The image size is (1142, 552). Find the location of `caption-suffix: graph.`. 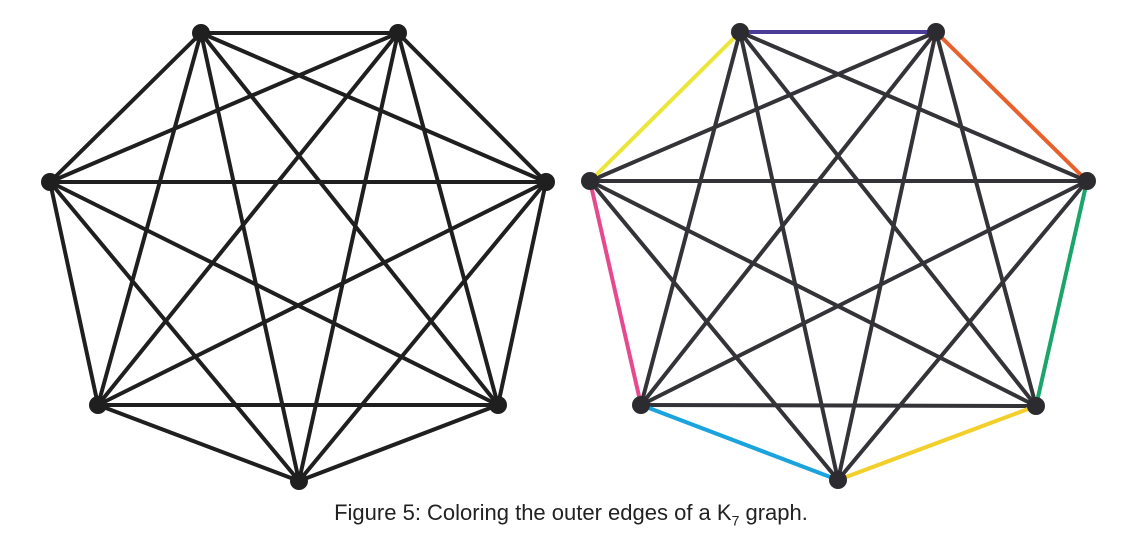

caption-suffix: graph. is located at coordinates (773, 512).